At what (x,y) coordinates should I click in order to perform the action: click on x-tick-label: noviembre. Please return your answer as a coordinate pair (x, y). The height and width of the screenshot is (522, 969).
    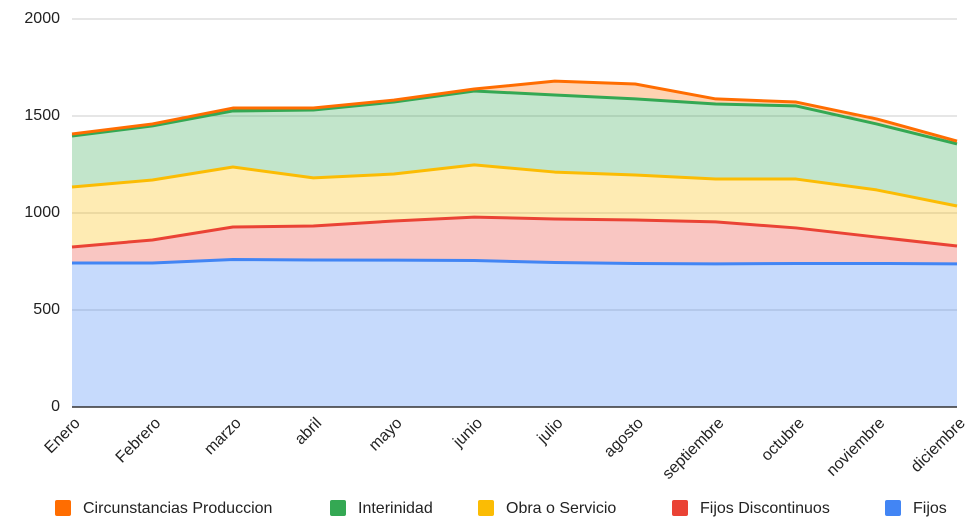
    Looking at the image, I should click on (856, 447).